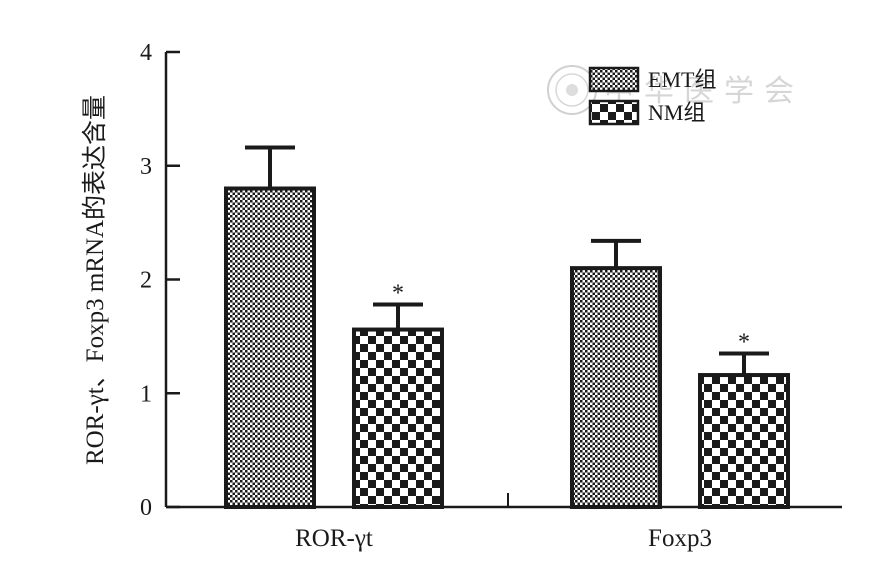  What do you see at coordinates (334, 538) in the screenshot?
I see `x-tick-label: ROR-γt` at bounding box center [334, 538].